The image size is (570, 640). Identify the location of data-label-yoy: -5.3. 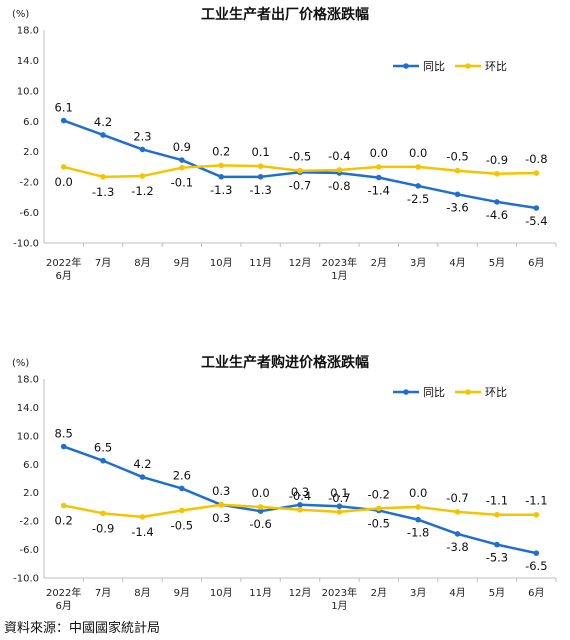
(497, 558).